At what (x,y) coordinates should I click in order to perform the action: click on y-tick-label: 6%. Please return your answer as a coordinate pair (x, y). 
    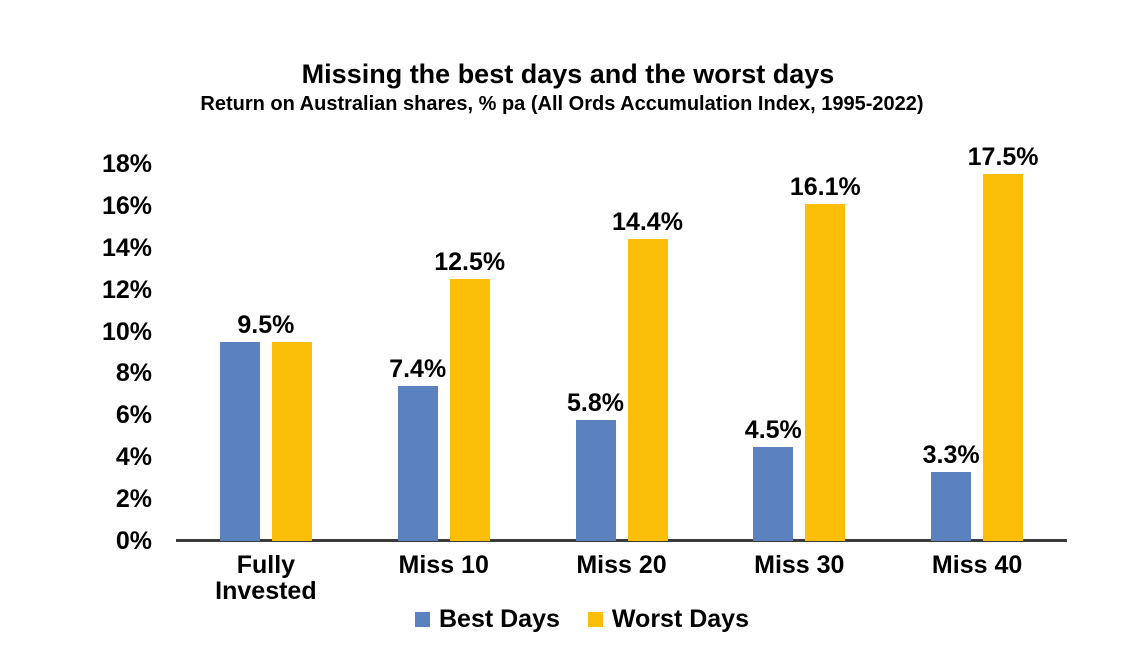
    Looking at the image, I should click on (133, 415).